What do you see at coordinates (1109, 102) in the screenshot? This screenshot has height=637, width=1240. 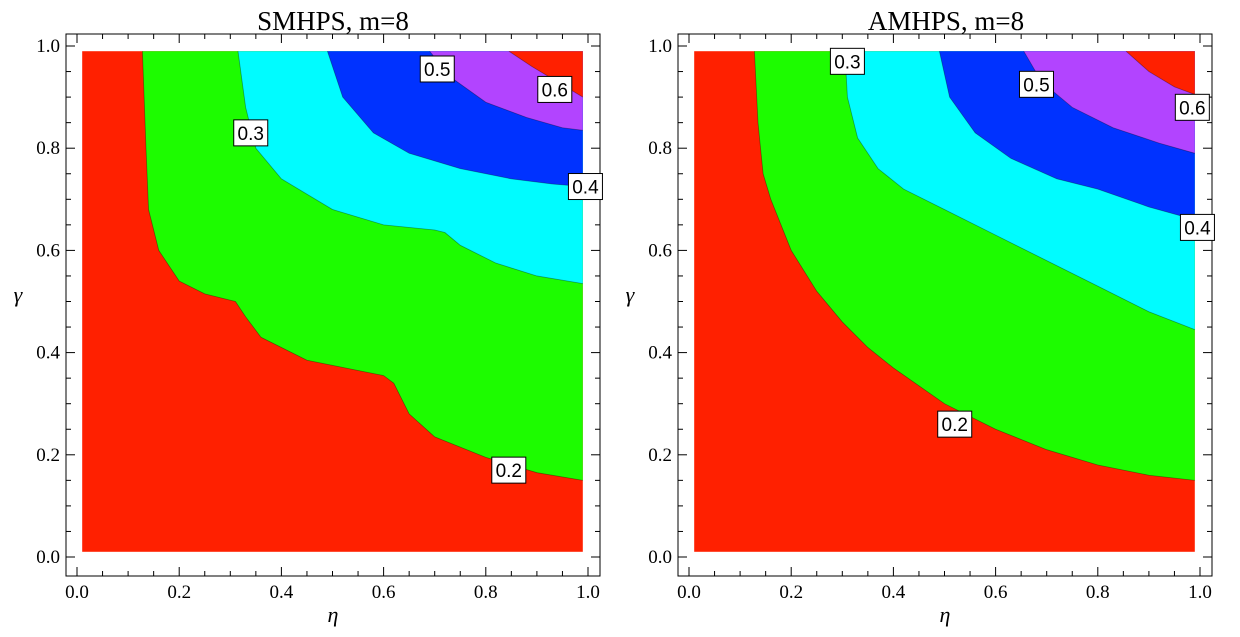 I see `region-above-0.5` at bounding box center [1109, 102].